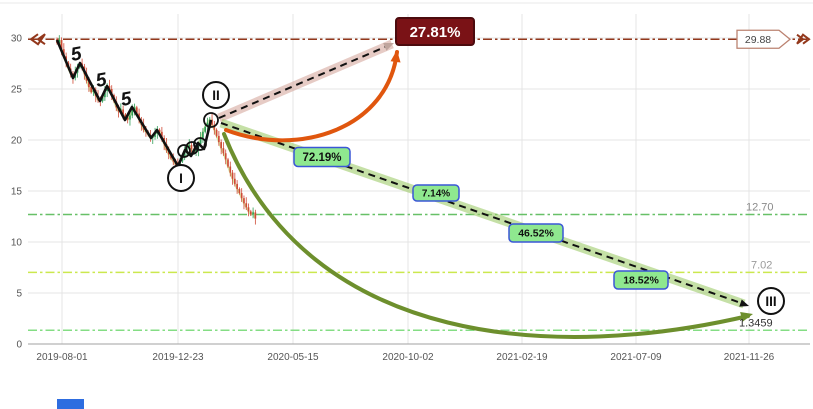 This screenshot has height=409, width=813. What do you see at coordinates (395, 56) in the screenshot?
I see `orange-arrowhead-icon` at bounding box center [395, 56].